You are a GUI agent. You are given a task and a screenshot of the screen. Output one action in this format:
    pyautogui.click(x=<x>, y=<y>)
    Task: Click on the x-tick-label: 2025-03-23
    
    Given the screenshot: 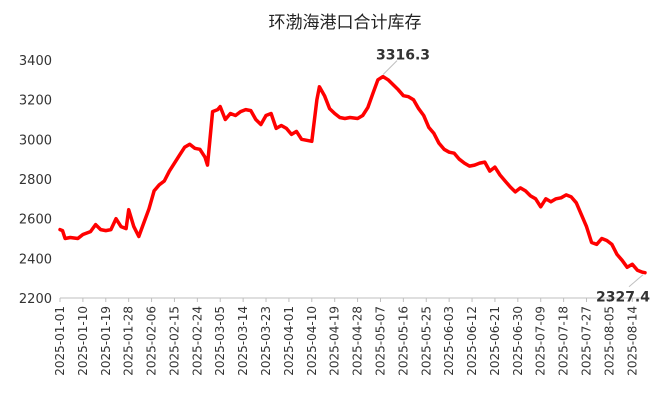 What is the action you would take?
    pyautogui.click(x=266, y=341)
    